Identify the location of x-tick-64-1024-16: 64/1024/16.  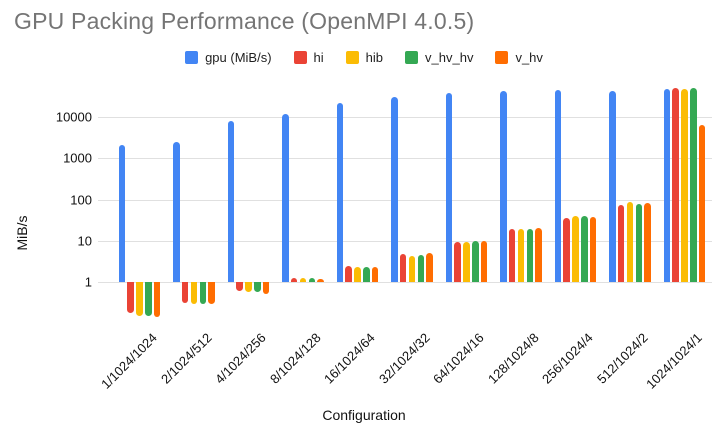
(459, 358).